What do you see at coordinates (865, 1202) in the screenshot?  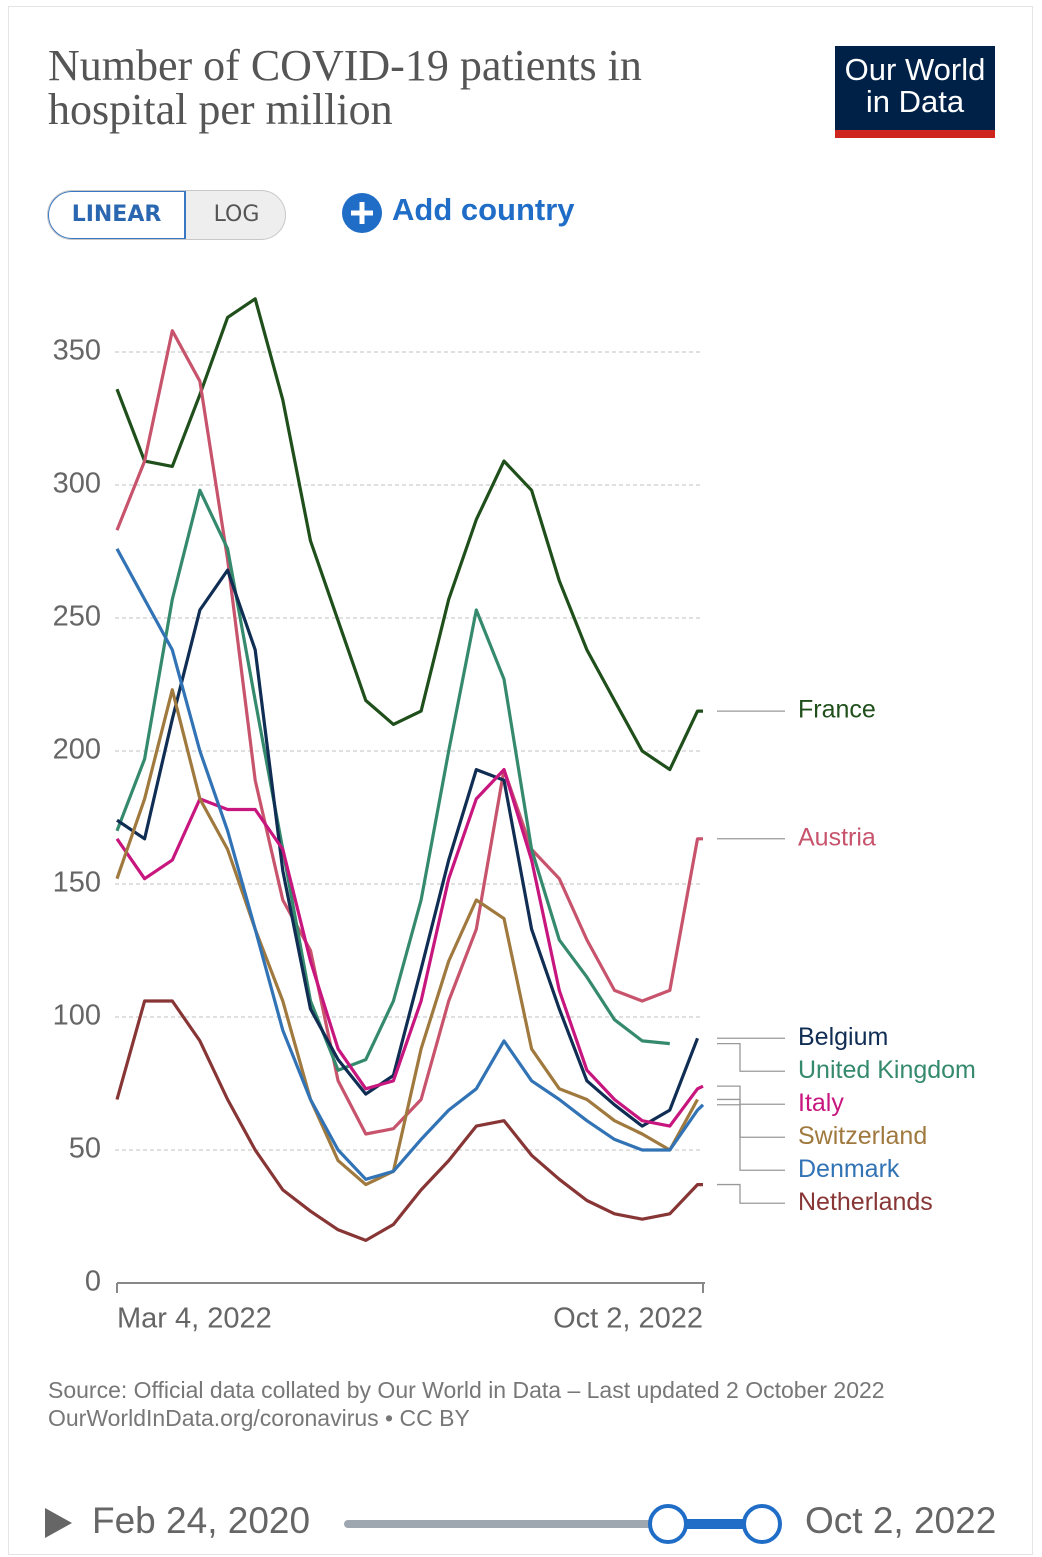 I see `series-label: Netherlands` at bounding box center [865, 1202].